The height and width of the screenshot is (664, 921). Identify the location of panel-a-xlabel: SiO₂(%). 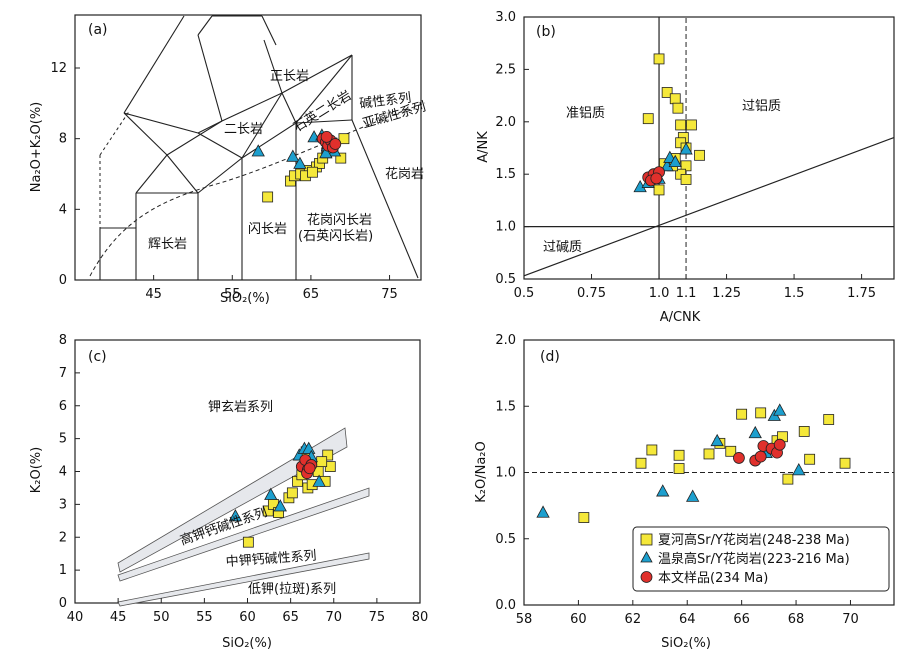
(245, 298).